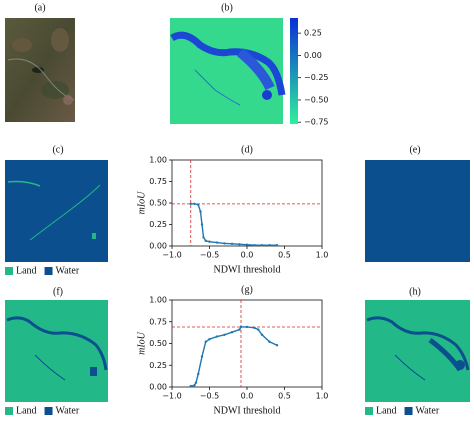 This screenshot has height=423, width=474. I want to click on ndwi-image, so click(228, 71).